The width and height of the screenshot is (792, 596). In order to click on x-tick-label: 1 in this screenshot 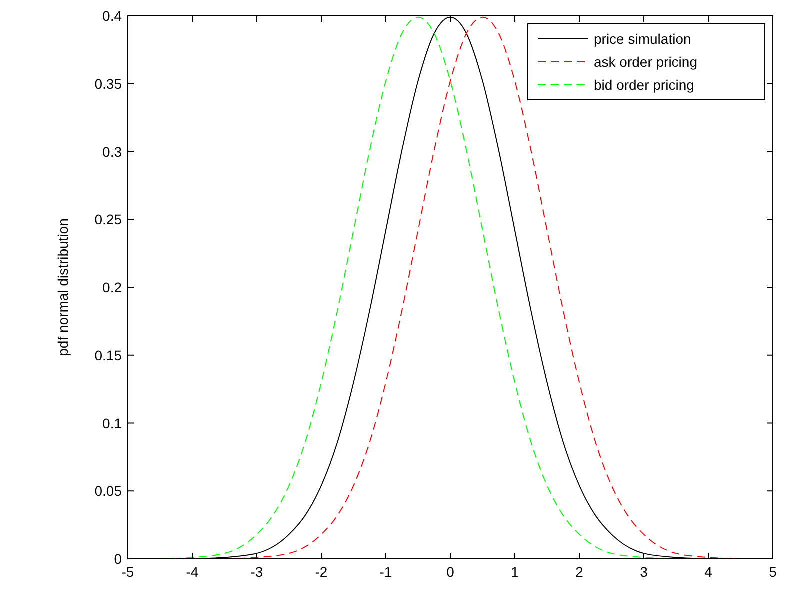, I will do `click(515, 572)`.